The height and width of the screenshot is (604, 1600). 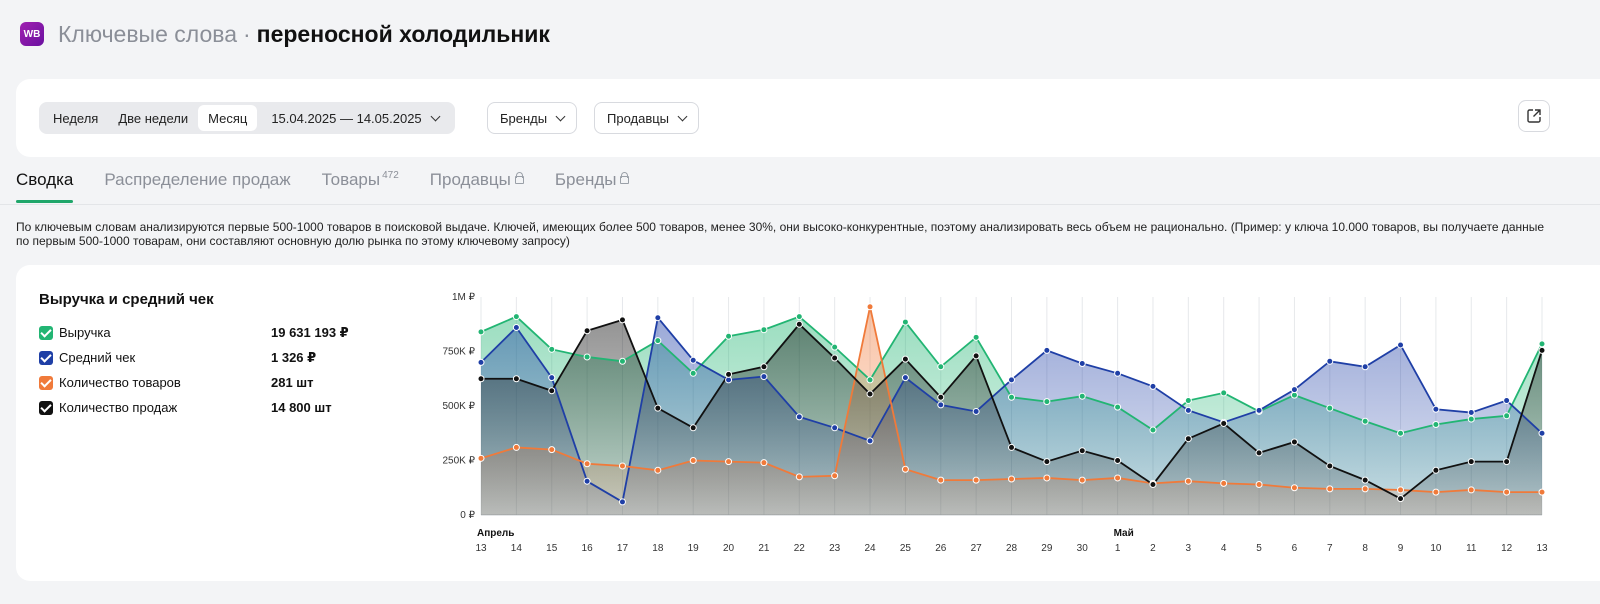 What do you see at coordinates (459, 461) in the screenshot?
I see `y-tick-label: 250K ₽` at bounding box center [459, 461].